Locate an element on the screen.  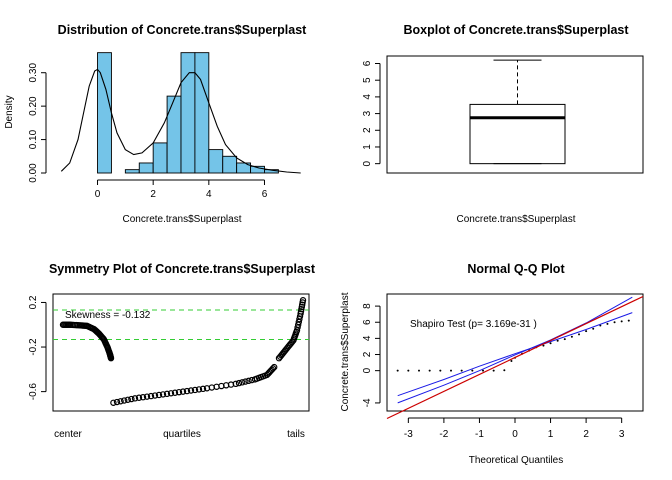
histogram-bars is located at coordinates (188, 113).